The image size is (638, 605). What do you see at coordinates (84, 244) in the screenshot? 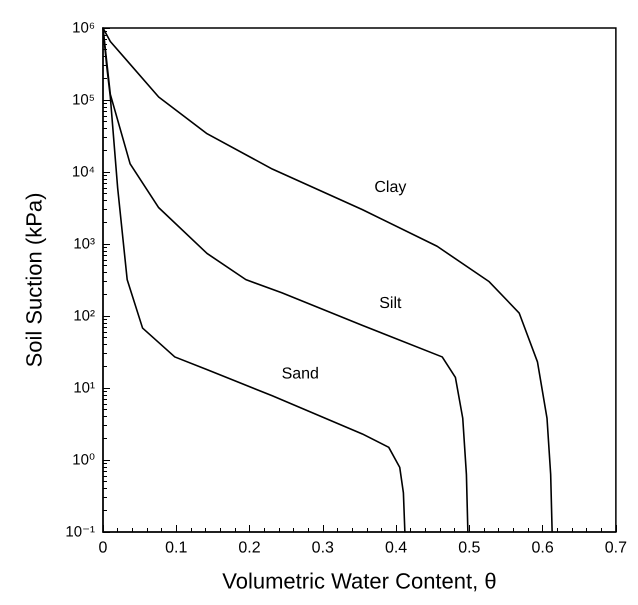
I see `y-tick-label: 10³` at bounding box center [84, 244].